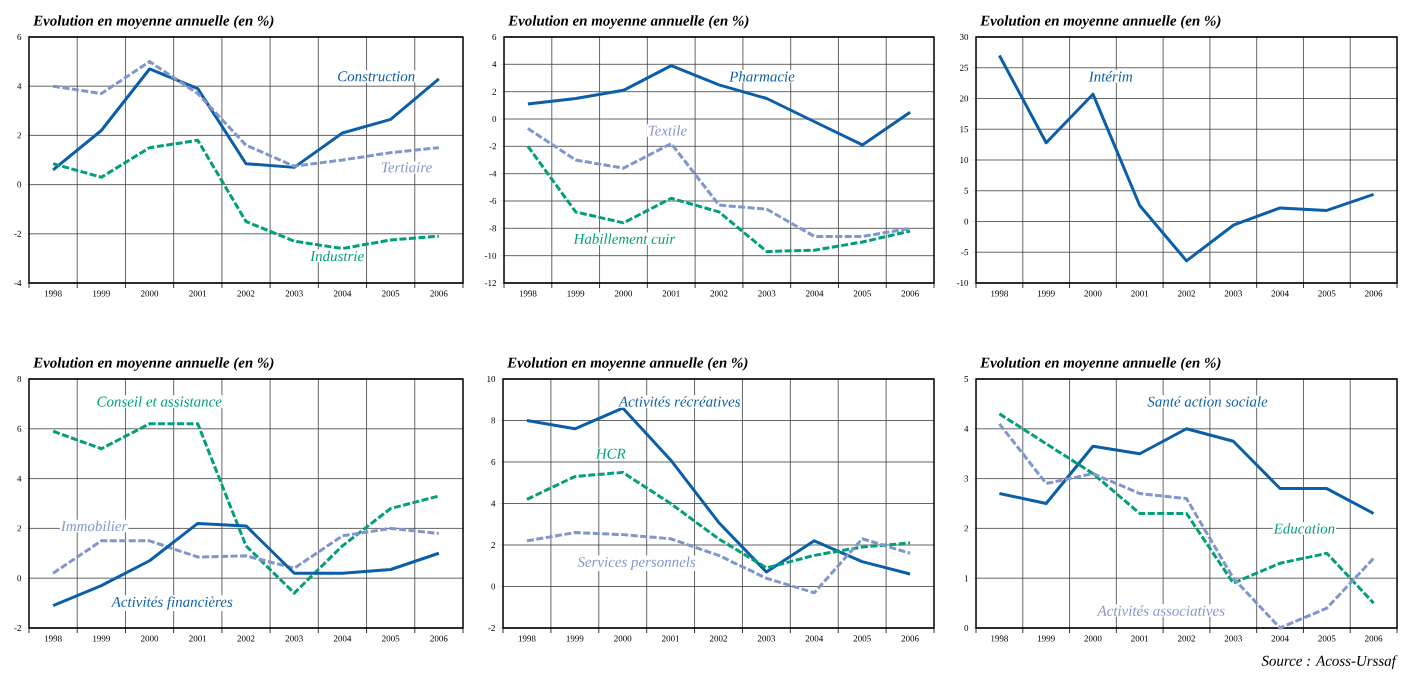  Describe the element at coordinates (1110, 76) in the screenshot. I see `series-label: Intérim` at that location.